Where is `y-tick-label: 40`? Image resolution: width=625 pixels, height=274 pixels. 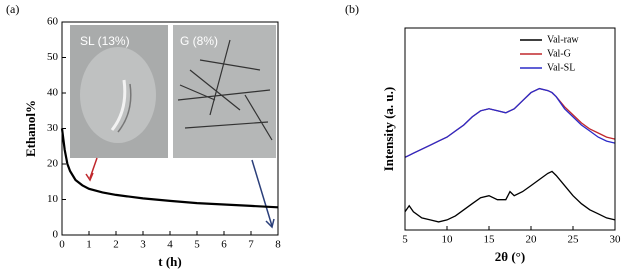
y-tick-label: 40 is located at coordinates (53, 93).